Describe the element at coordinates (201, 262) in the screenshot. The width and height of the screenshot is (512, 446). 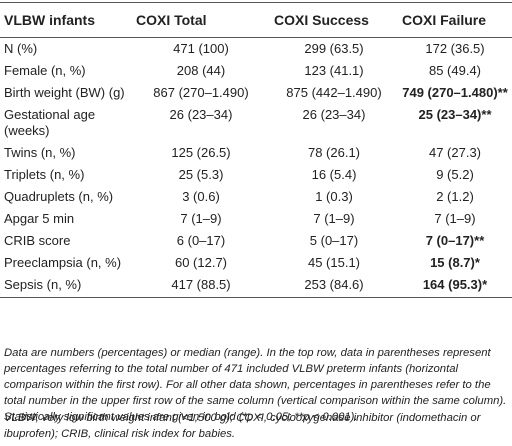
I see `cell-total: 60 (12.7)` at that location.